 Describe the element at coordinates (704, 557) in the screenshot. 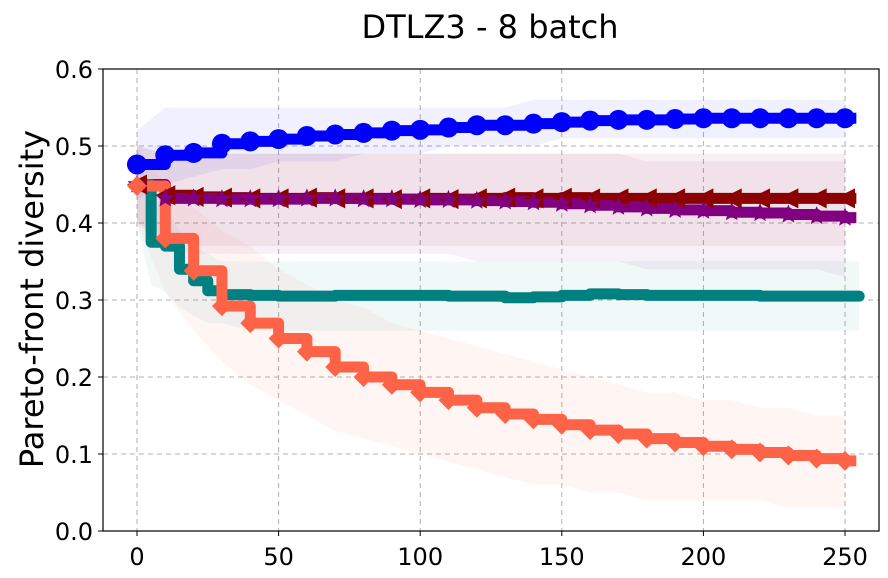

I see `x-tick-label: 200` at that location.